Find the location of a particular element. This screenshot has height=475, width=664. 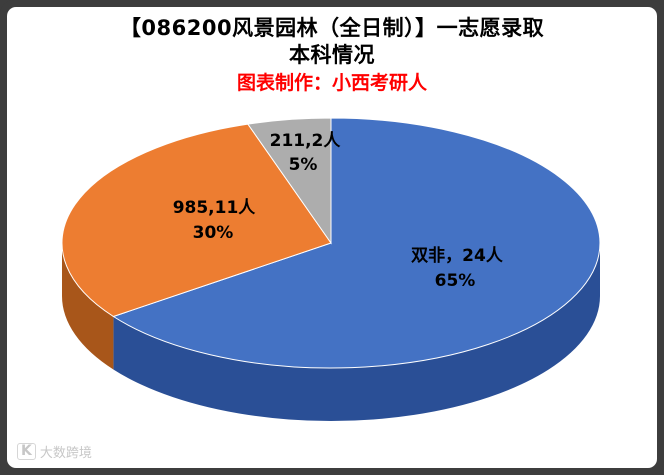

chart-title-line2: 本科情况 is located at coordinates (332, 55).